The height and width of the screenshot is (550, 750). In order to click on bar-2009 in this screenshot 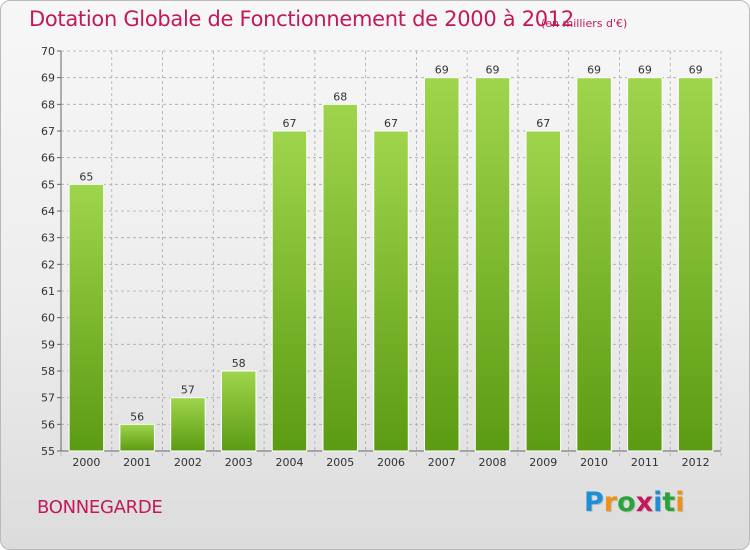, I will do `click(543, 291)`.